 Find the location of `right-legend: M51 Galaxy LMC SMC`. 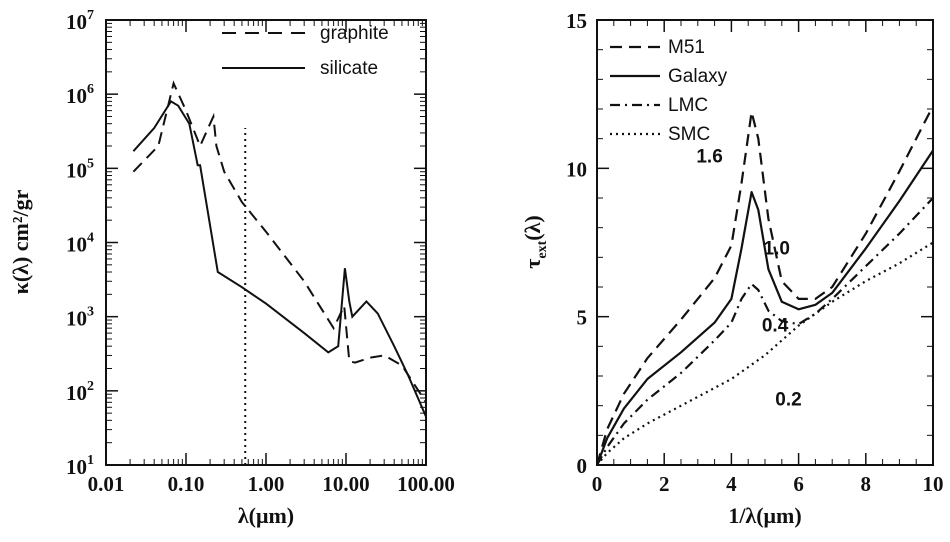

right-legend: M51 Galaxy LMC SMC is located at coordinates (669, 91).